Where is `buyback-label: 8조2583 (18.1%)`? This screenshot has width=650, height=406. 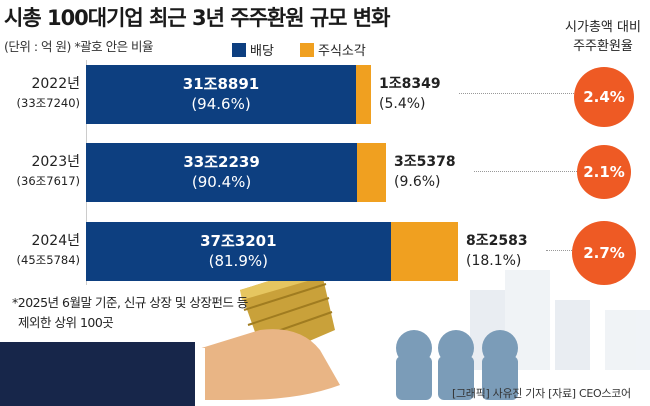 buyback-label: 8조2583 (18.1%) is located at coordinates (497, 251).